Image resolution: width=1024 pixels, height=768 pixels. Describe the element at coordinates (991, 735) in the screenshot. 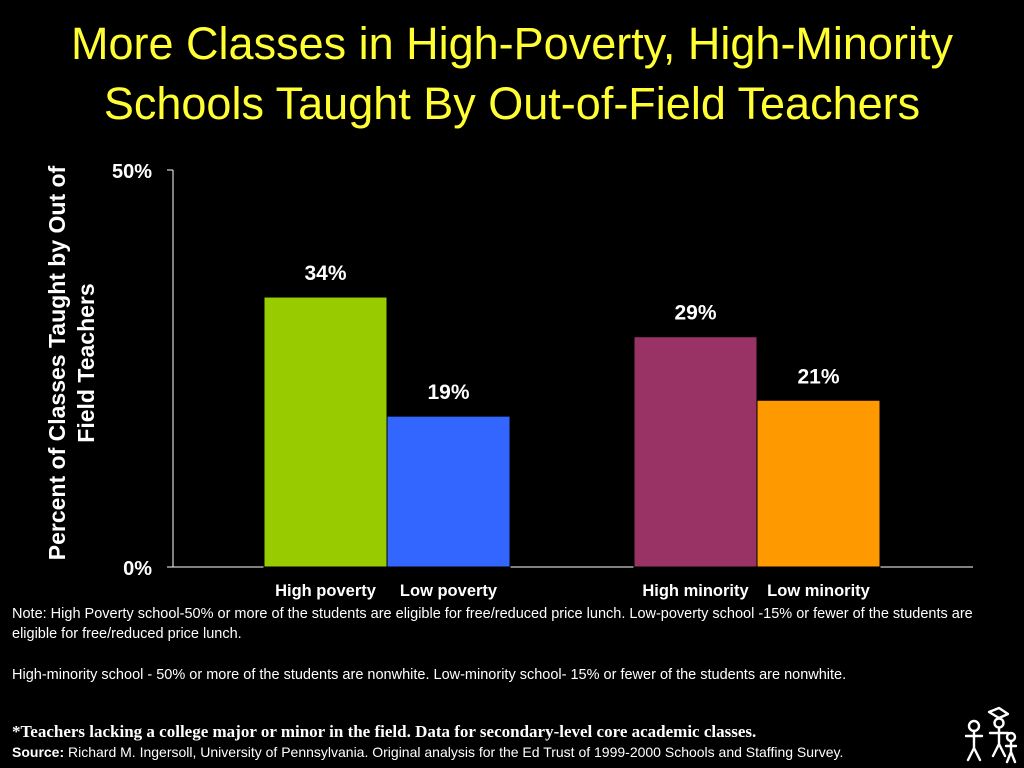

I see `children-logo-icon` at that location.